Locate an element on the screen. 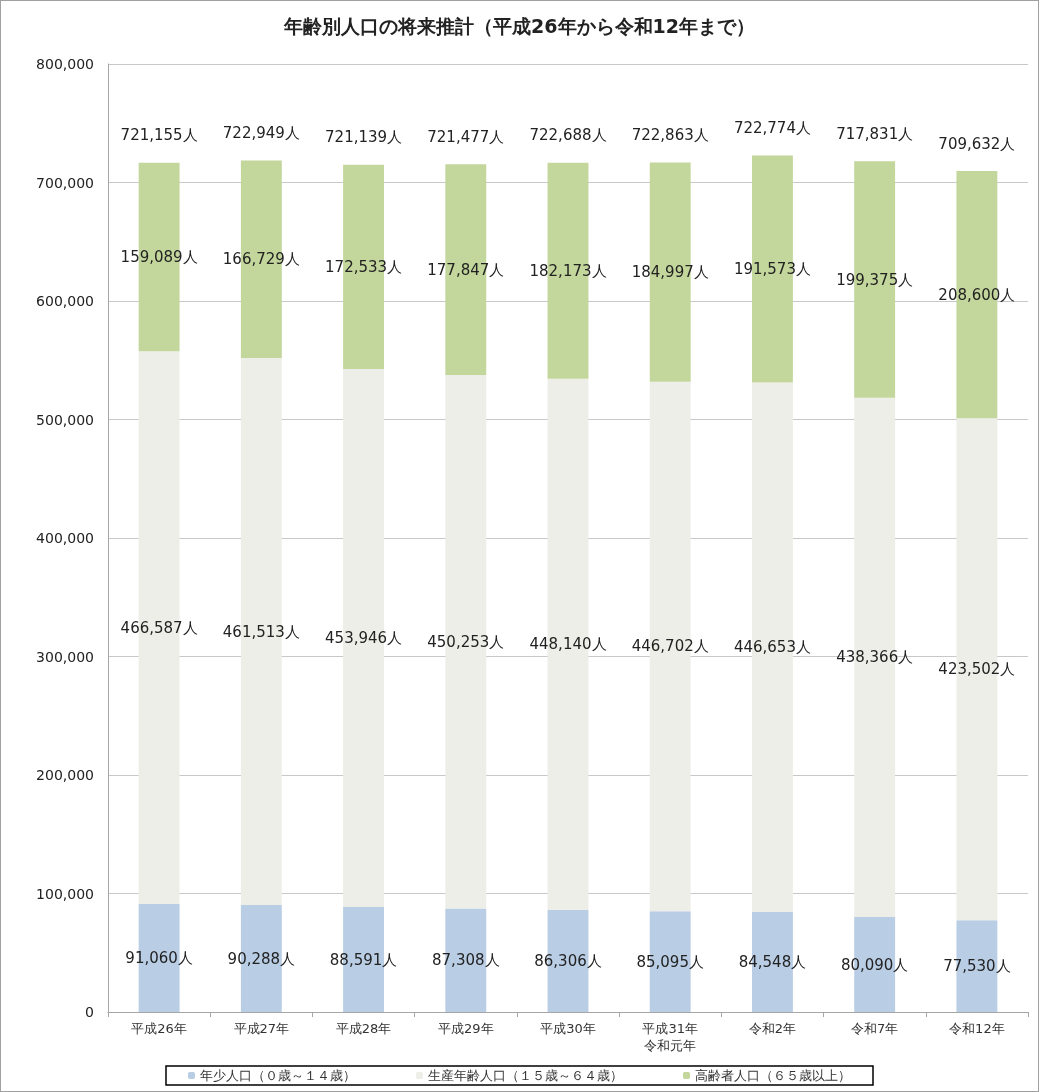  data-label: 80,090人 is located at coordinates (874, 964).